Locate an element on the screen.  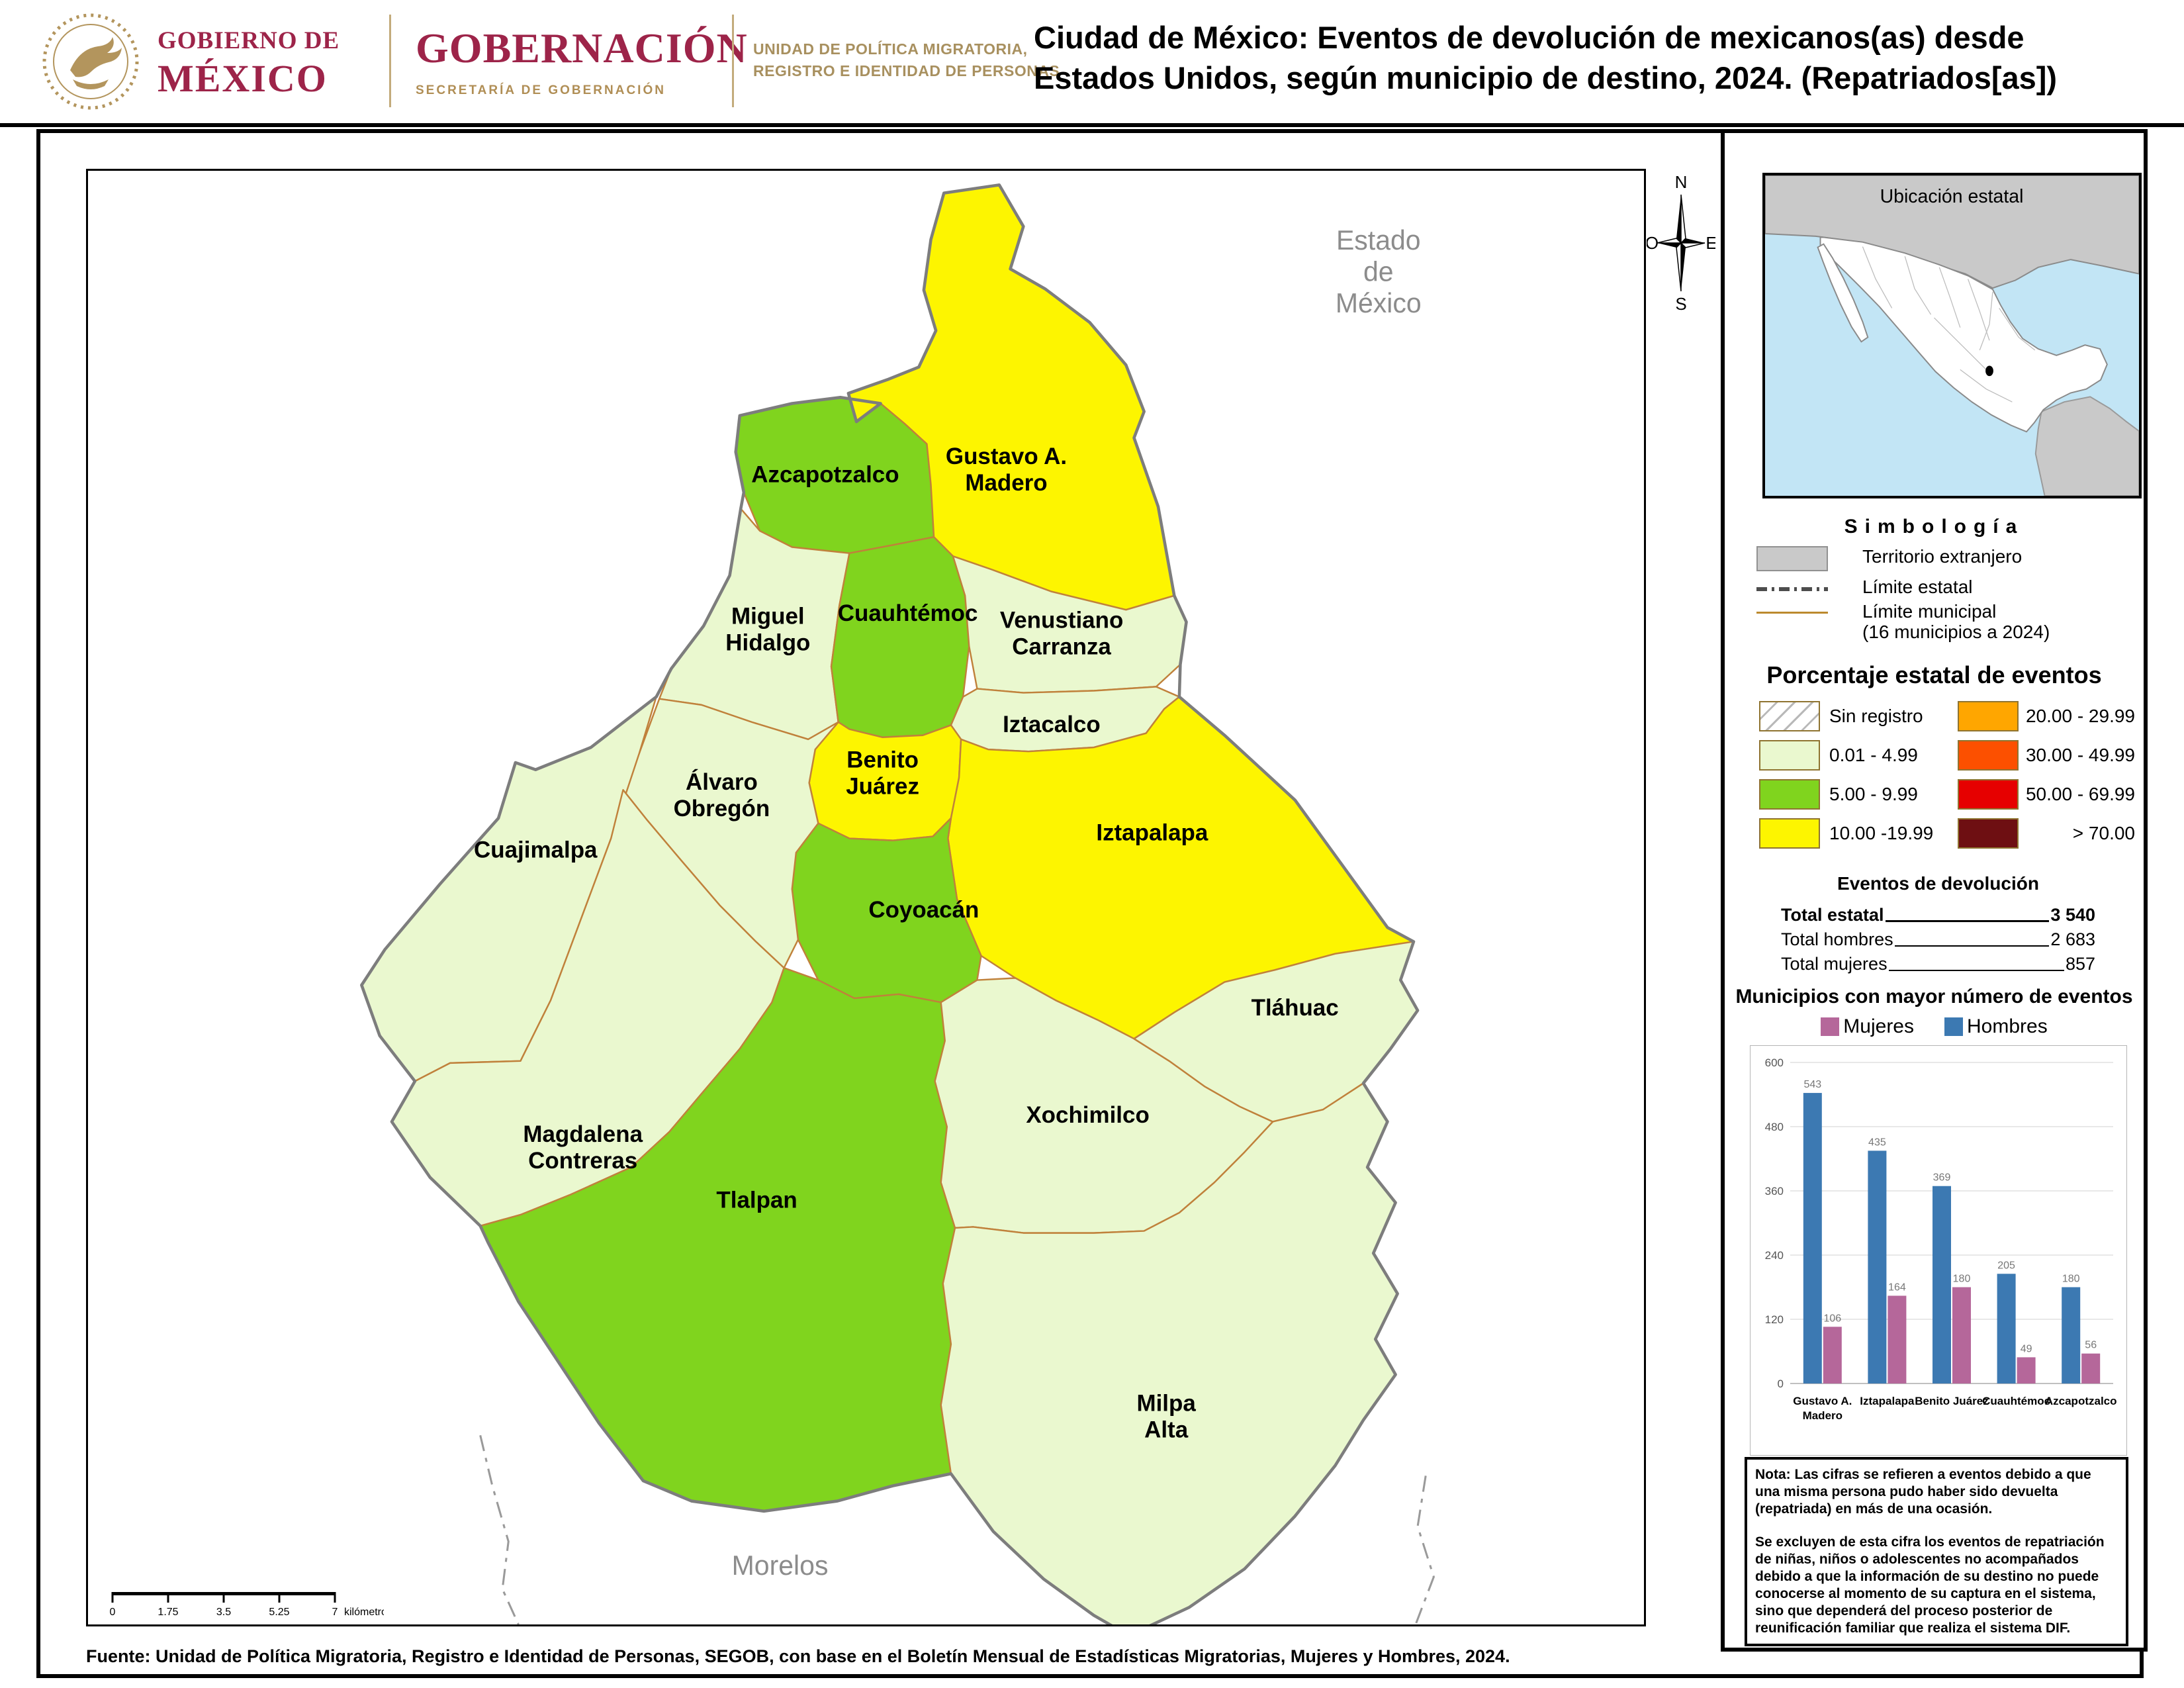
legend-item-mujeres: Mujeres is located at coordinates (1868, 1026).